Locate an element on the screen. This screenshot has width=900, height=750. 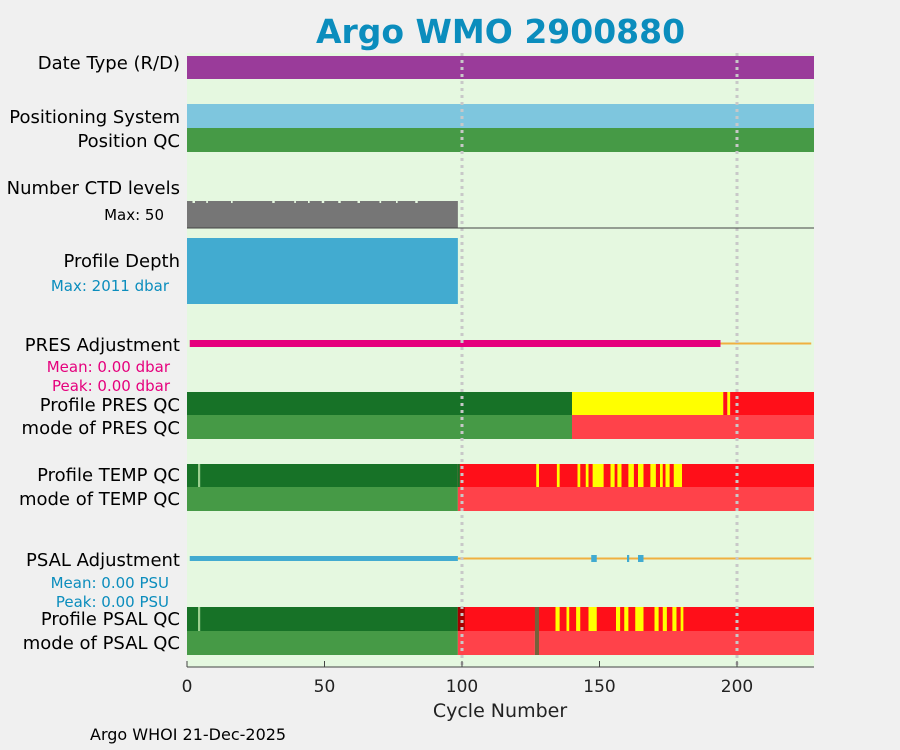
label-position-qc: Position QC is located at coordinates (128, 141).